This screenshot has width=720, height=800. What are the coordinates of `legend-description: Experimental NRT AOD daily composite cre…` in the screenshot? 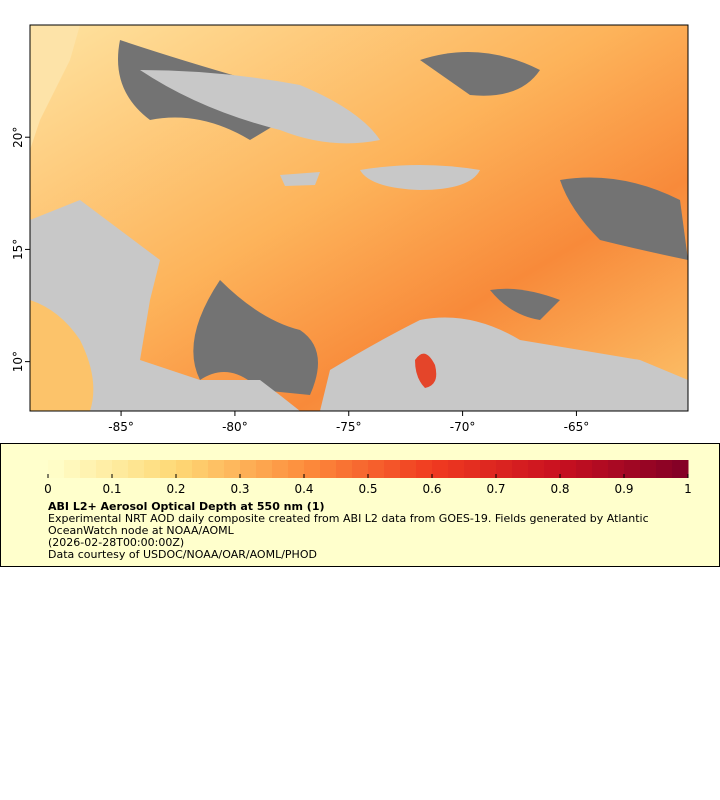 It's located at (348, 524).